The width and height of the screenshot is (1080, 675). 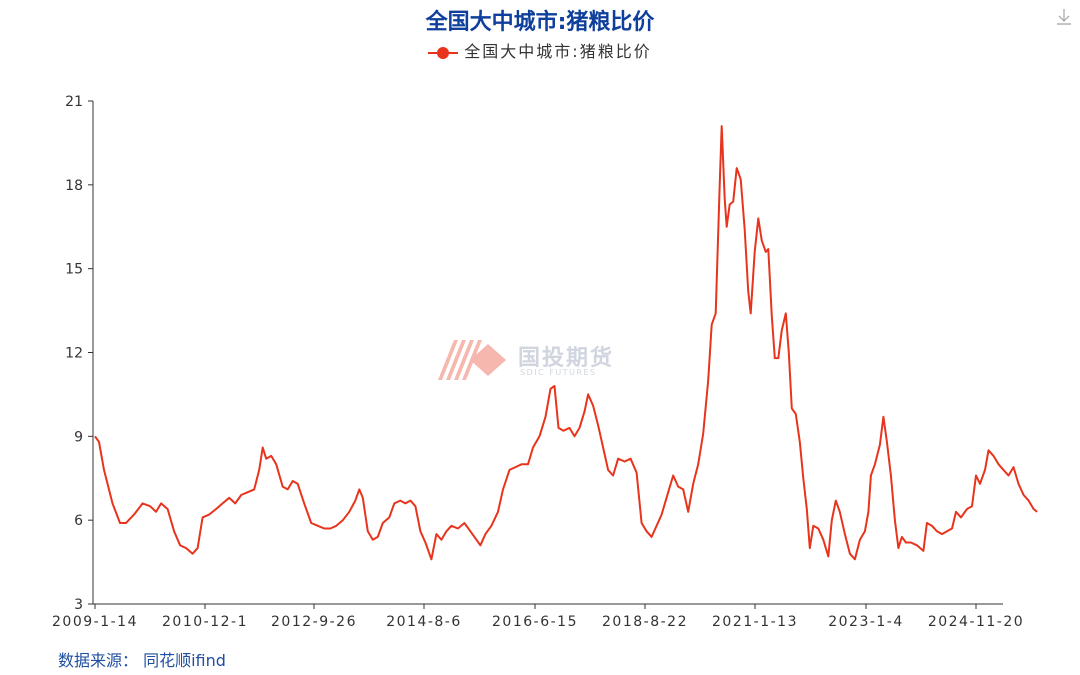 I want to click on x-tick-label: 2014-8-6, so click(x=424, y=622).